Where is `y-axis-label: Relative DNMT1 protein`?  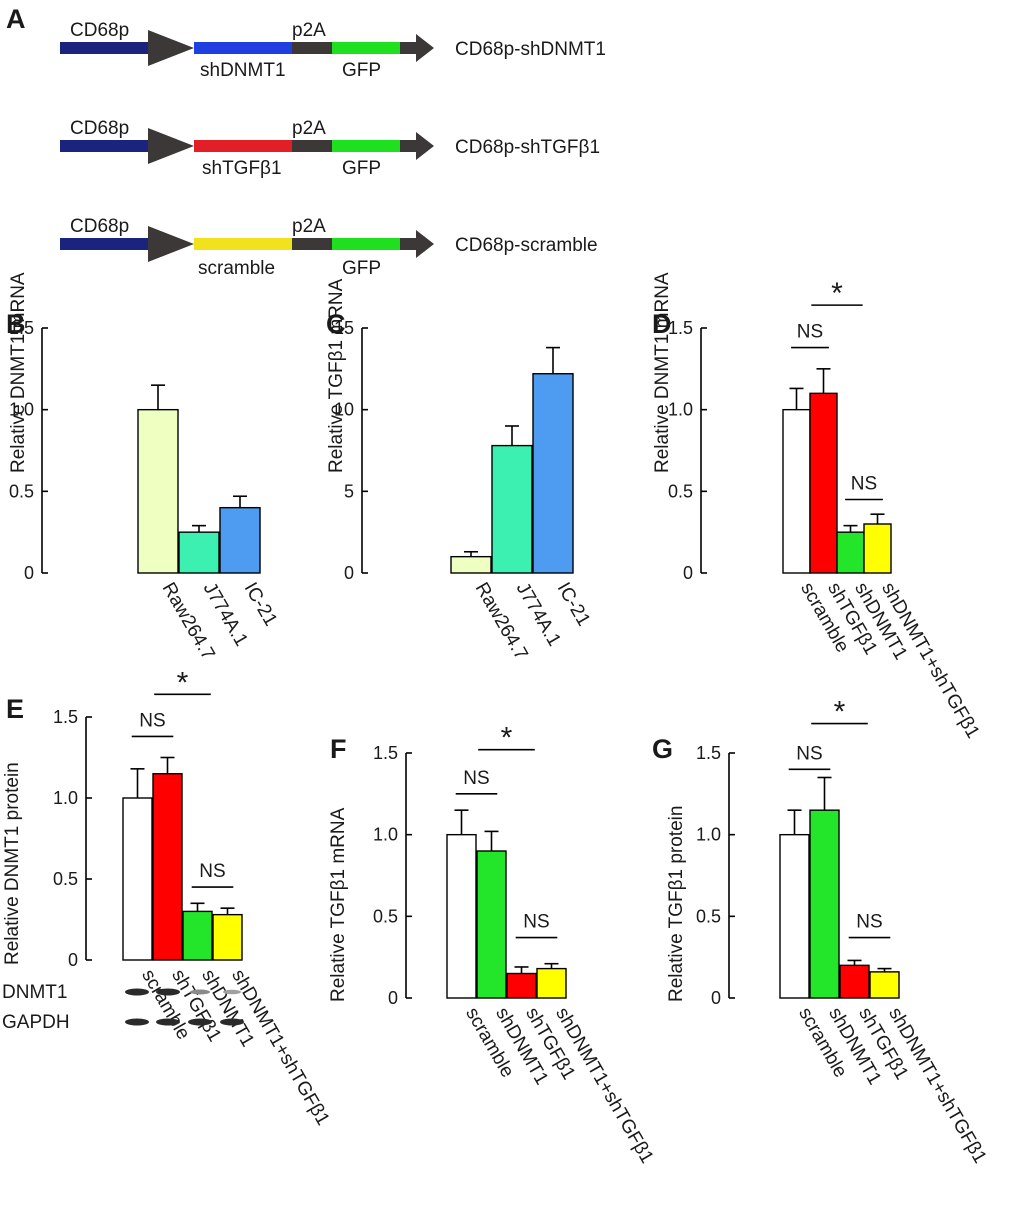 y-axis-label: Relative DNMT1 protein is located at coordinates (12, 863).